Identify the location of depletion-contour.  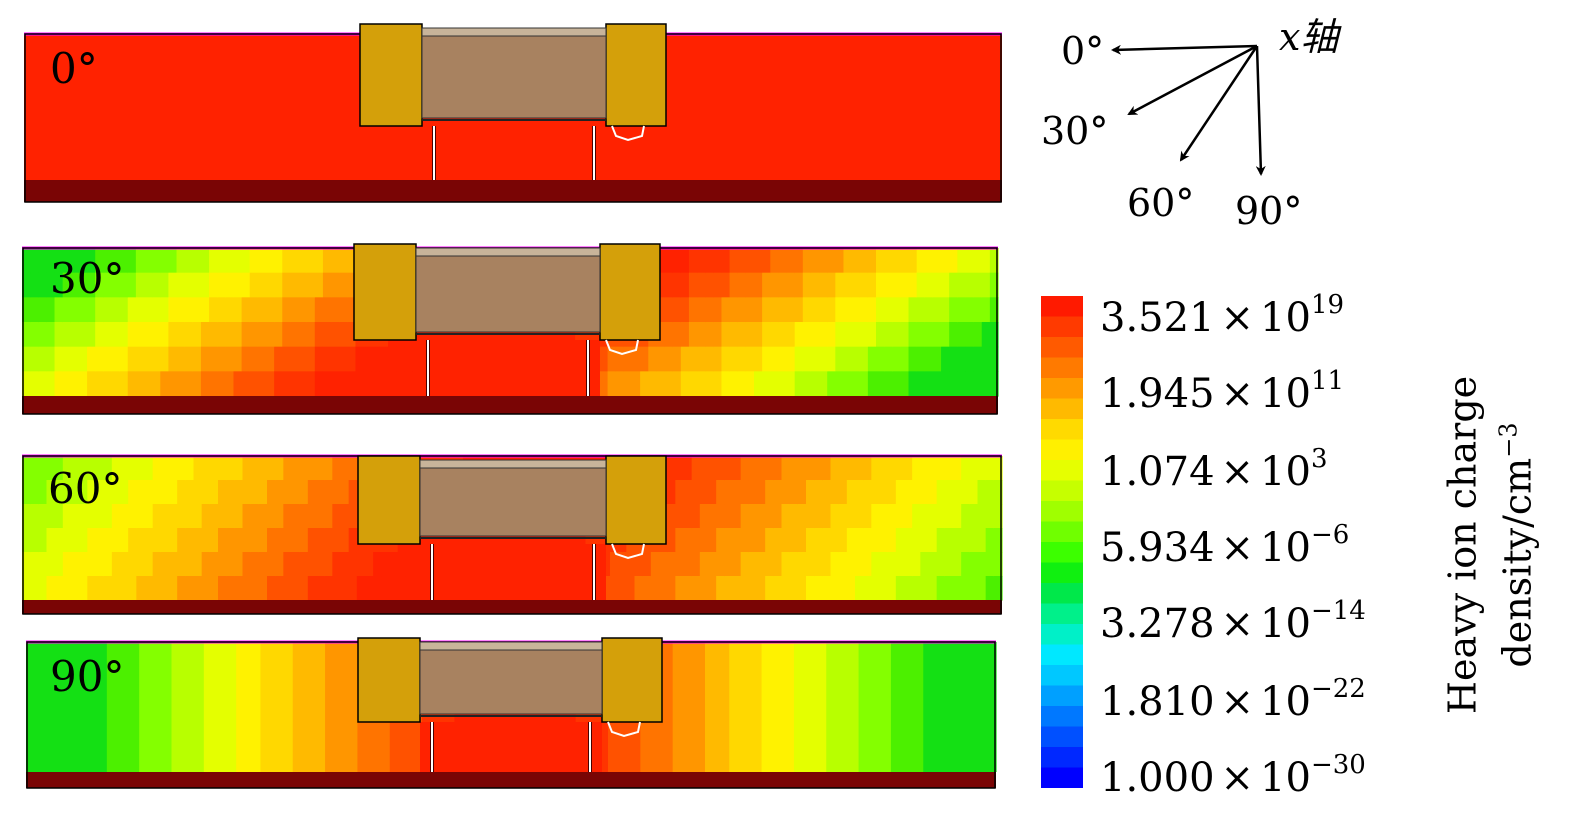
(622, 347).